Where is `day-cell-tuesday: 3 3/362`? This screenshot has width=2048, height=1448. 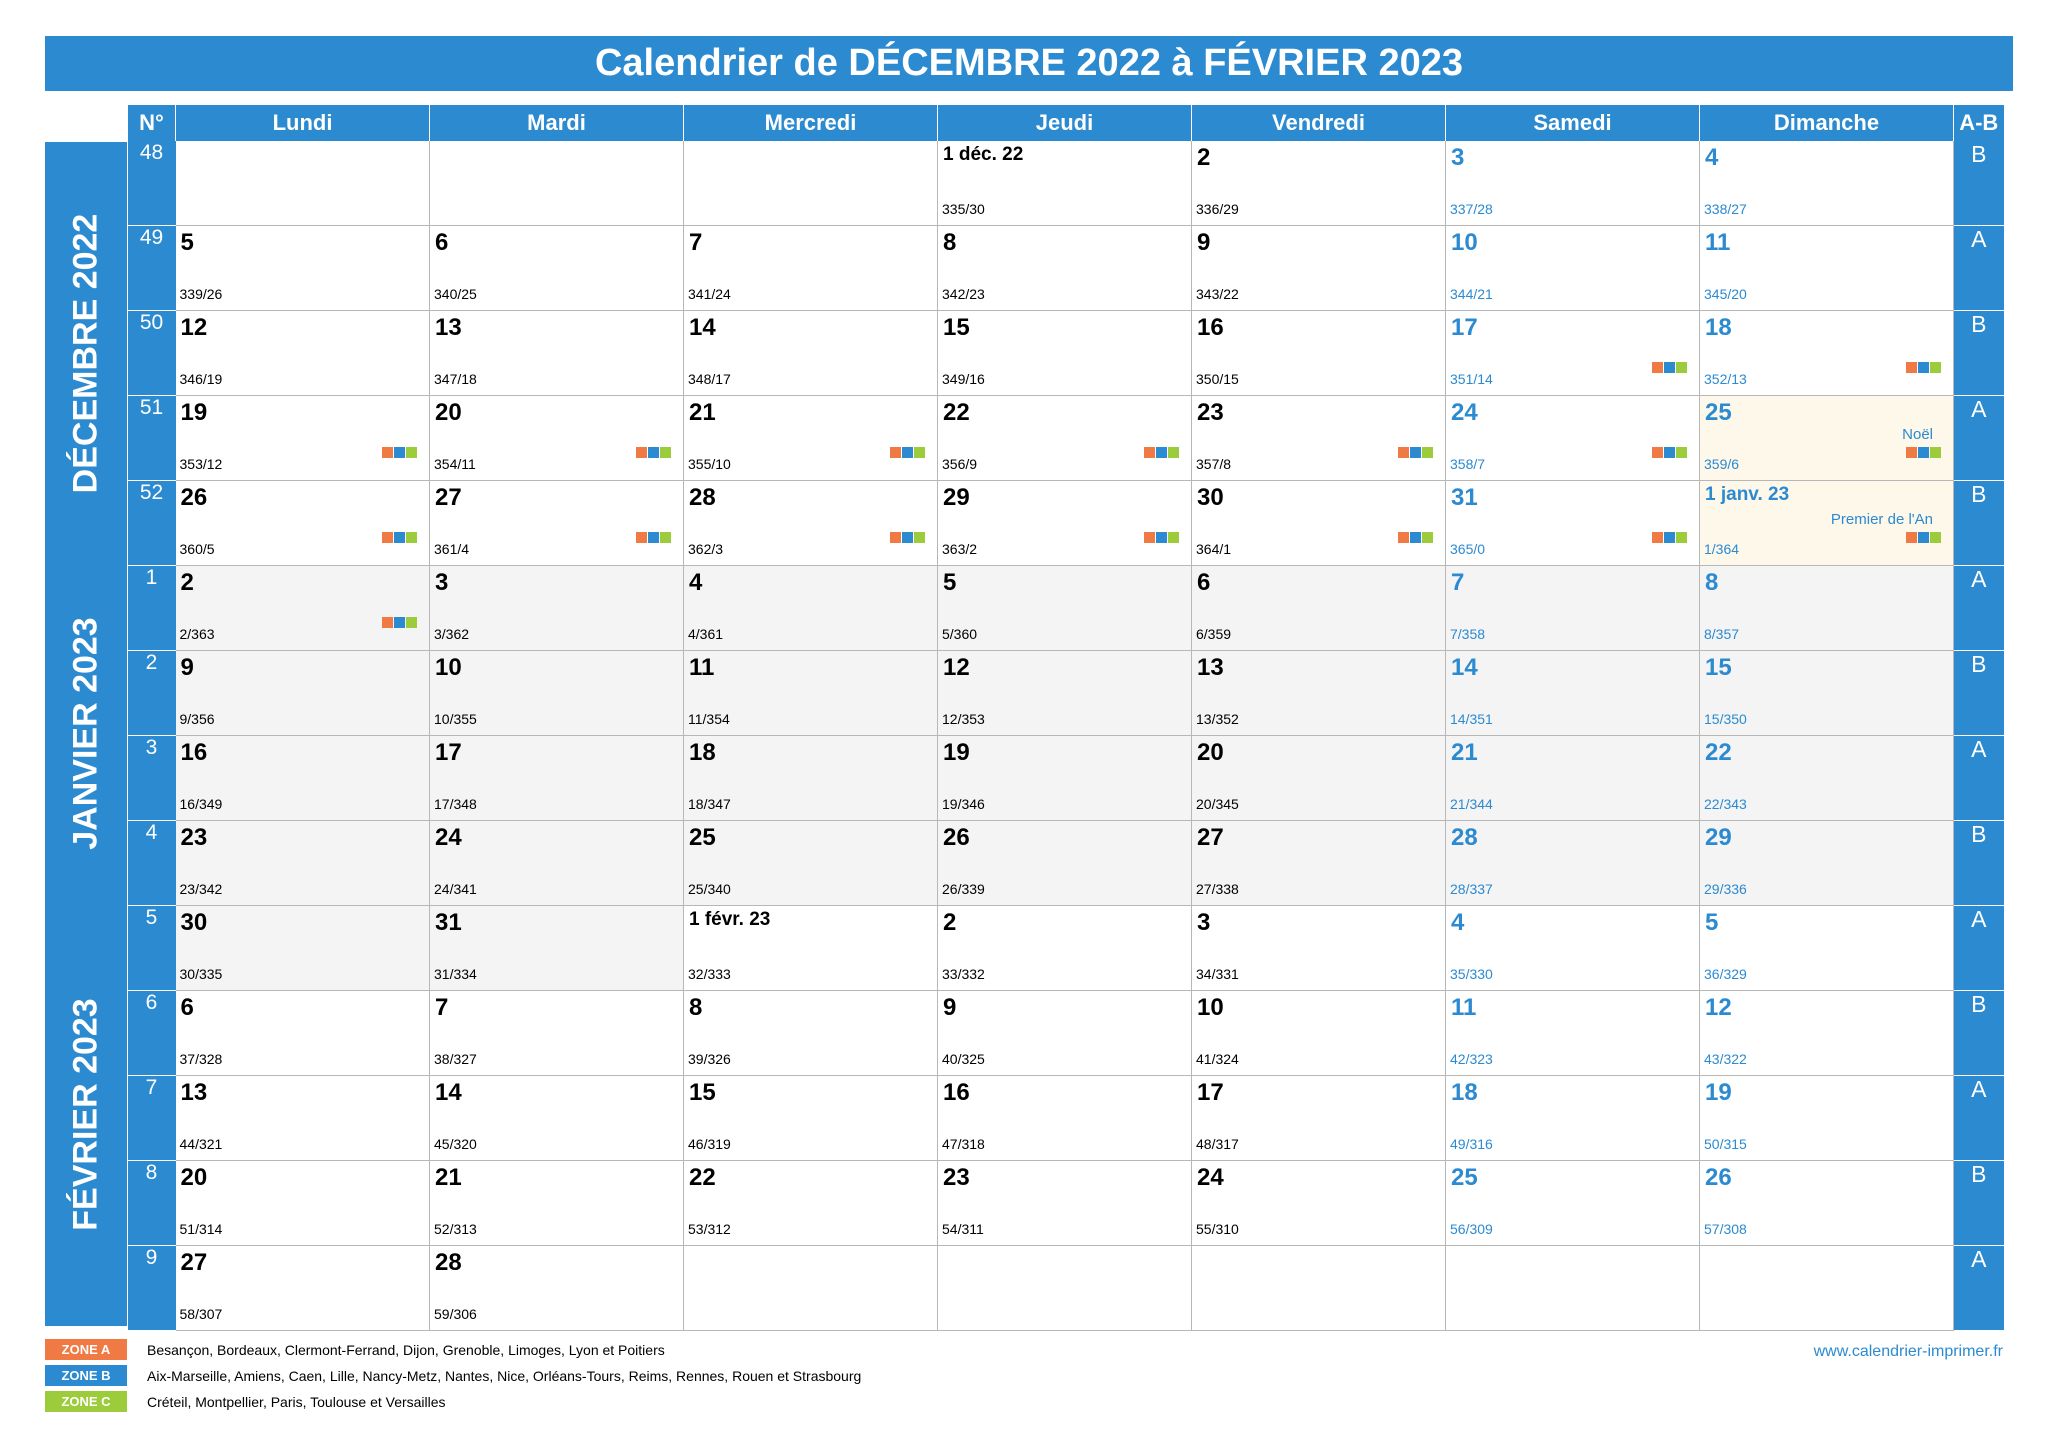 day-cell-tuesday: 3 3/362 is located at coordinates (556, 608).